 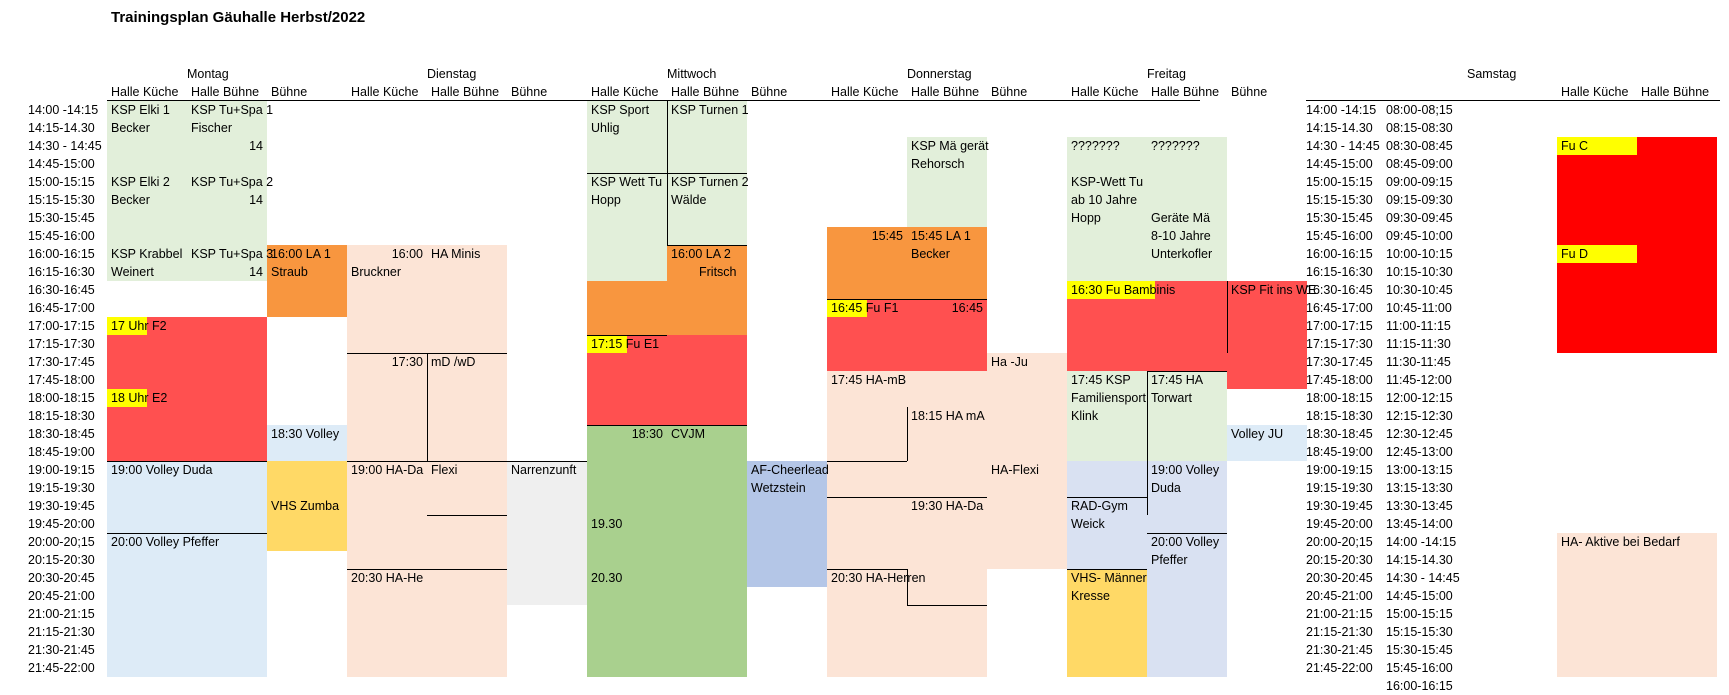 What do you see at coordinates (1419, 380) in the screenshot?
I see `saturday-time-slot: 11:45-12:00` at bounding box center [1419, 380].